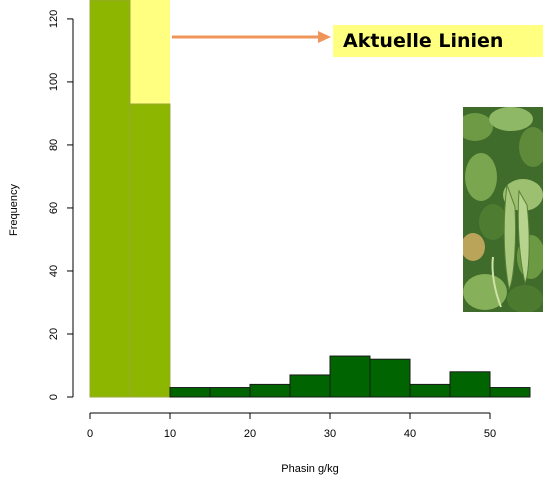 The image size is (543, 482). What do you see at coordinates (250, 434) in the screenshot?
I see `x-tick-label: 20` at bounding box center [250, 434].